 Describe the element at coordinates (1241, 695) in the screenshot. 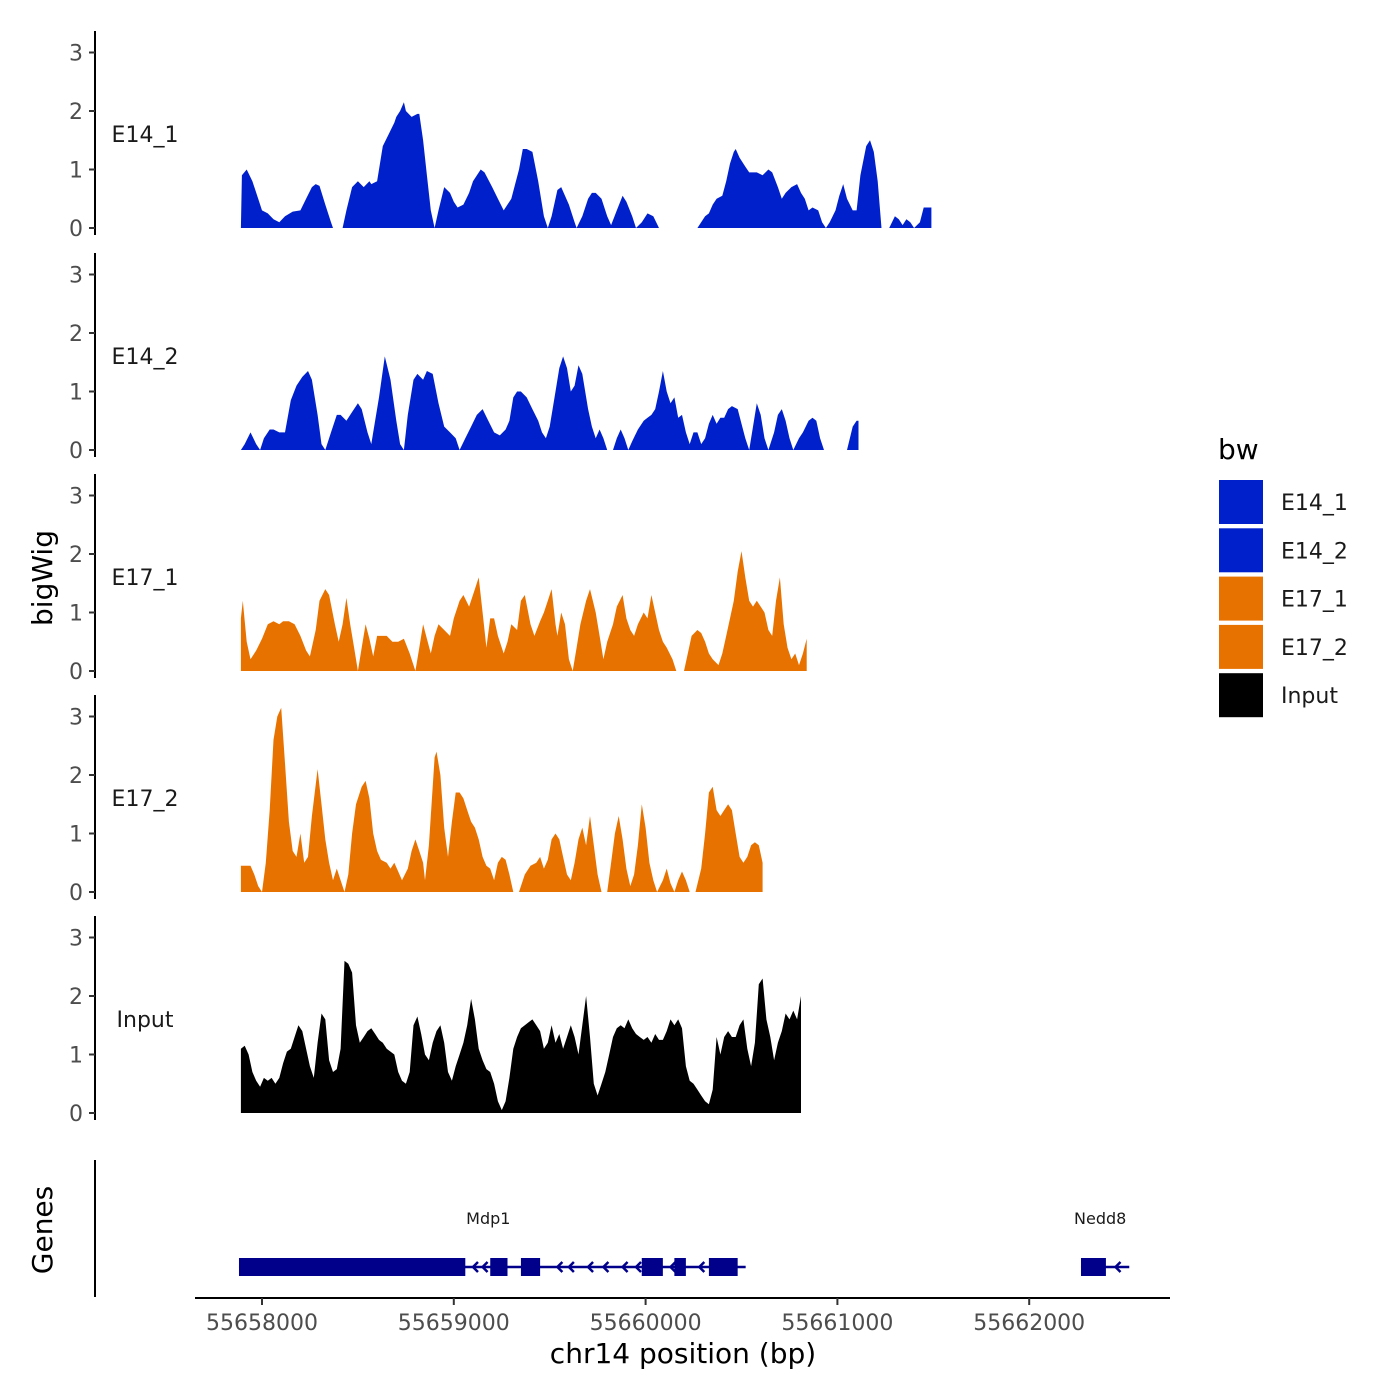

I see `legend-swatch-input` at that location.